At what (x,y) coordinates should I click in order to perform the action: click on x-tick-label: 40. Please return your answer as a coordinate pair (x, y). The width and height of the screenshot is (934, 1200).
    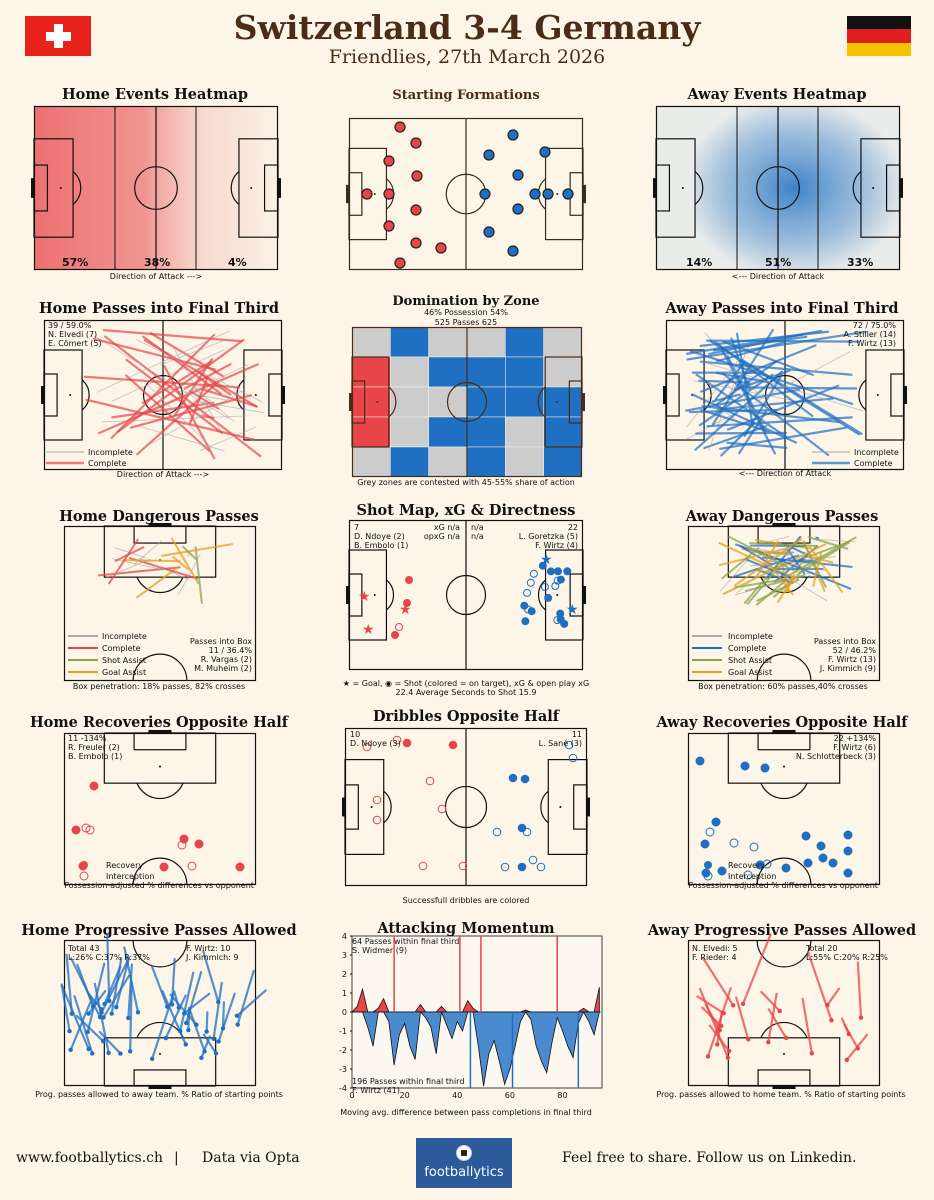
    Looking at the image, I should click on (457, 1095).